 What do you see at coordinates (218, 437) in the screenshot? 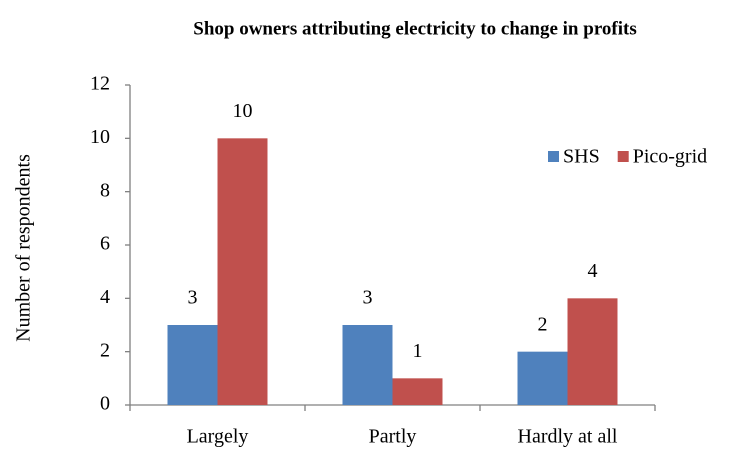
I see `x-tick-label: Largely` at bounding box center [218, 437].